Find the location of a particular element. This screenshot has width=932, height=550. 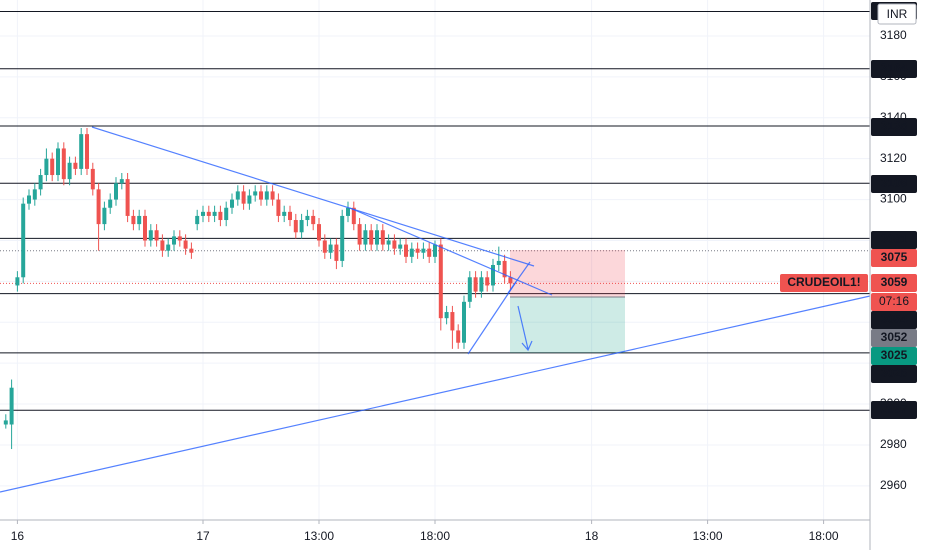

countdown-box is located at coordinates (894, 302).